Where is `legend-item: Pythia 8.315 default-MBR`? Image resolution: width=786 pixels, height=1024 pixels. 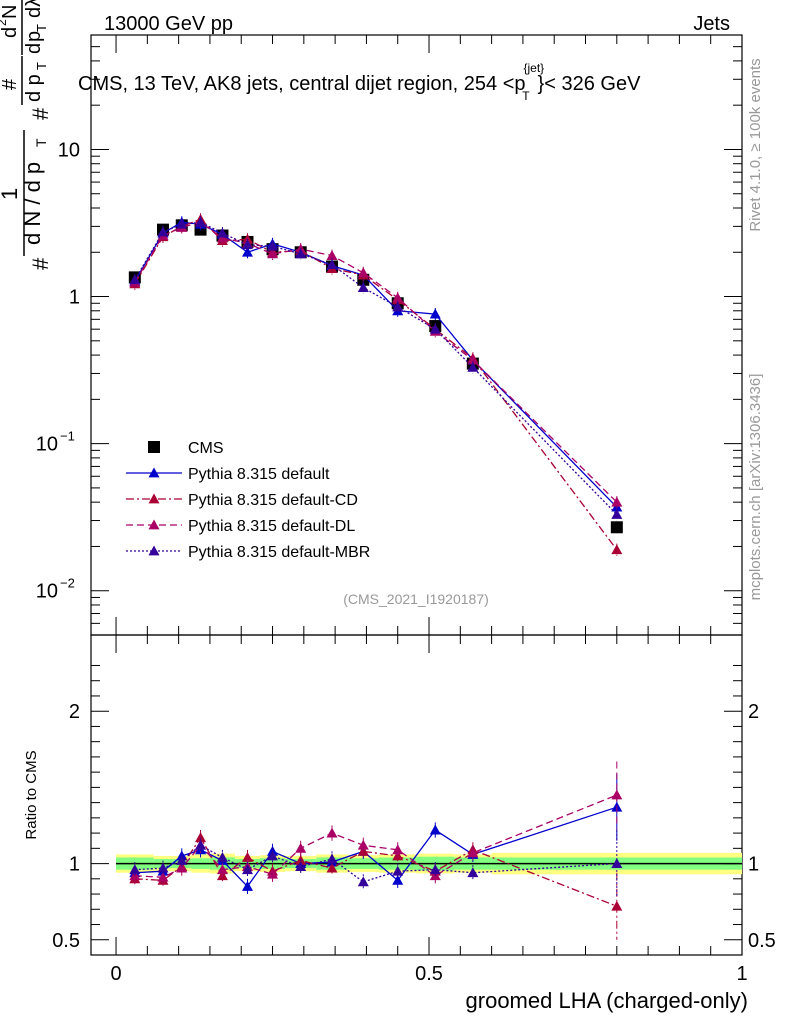 legend-item: Pythia 8.315 default-MBR is located at coordinates (248, 552).